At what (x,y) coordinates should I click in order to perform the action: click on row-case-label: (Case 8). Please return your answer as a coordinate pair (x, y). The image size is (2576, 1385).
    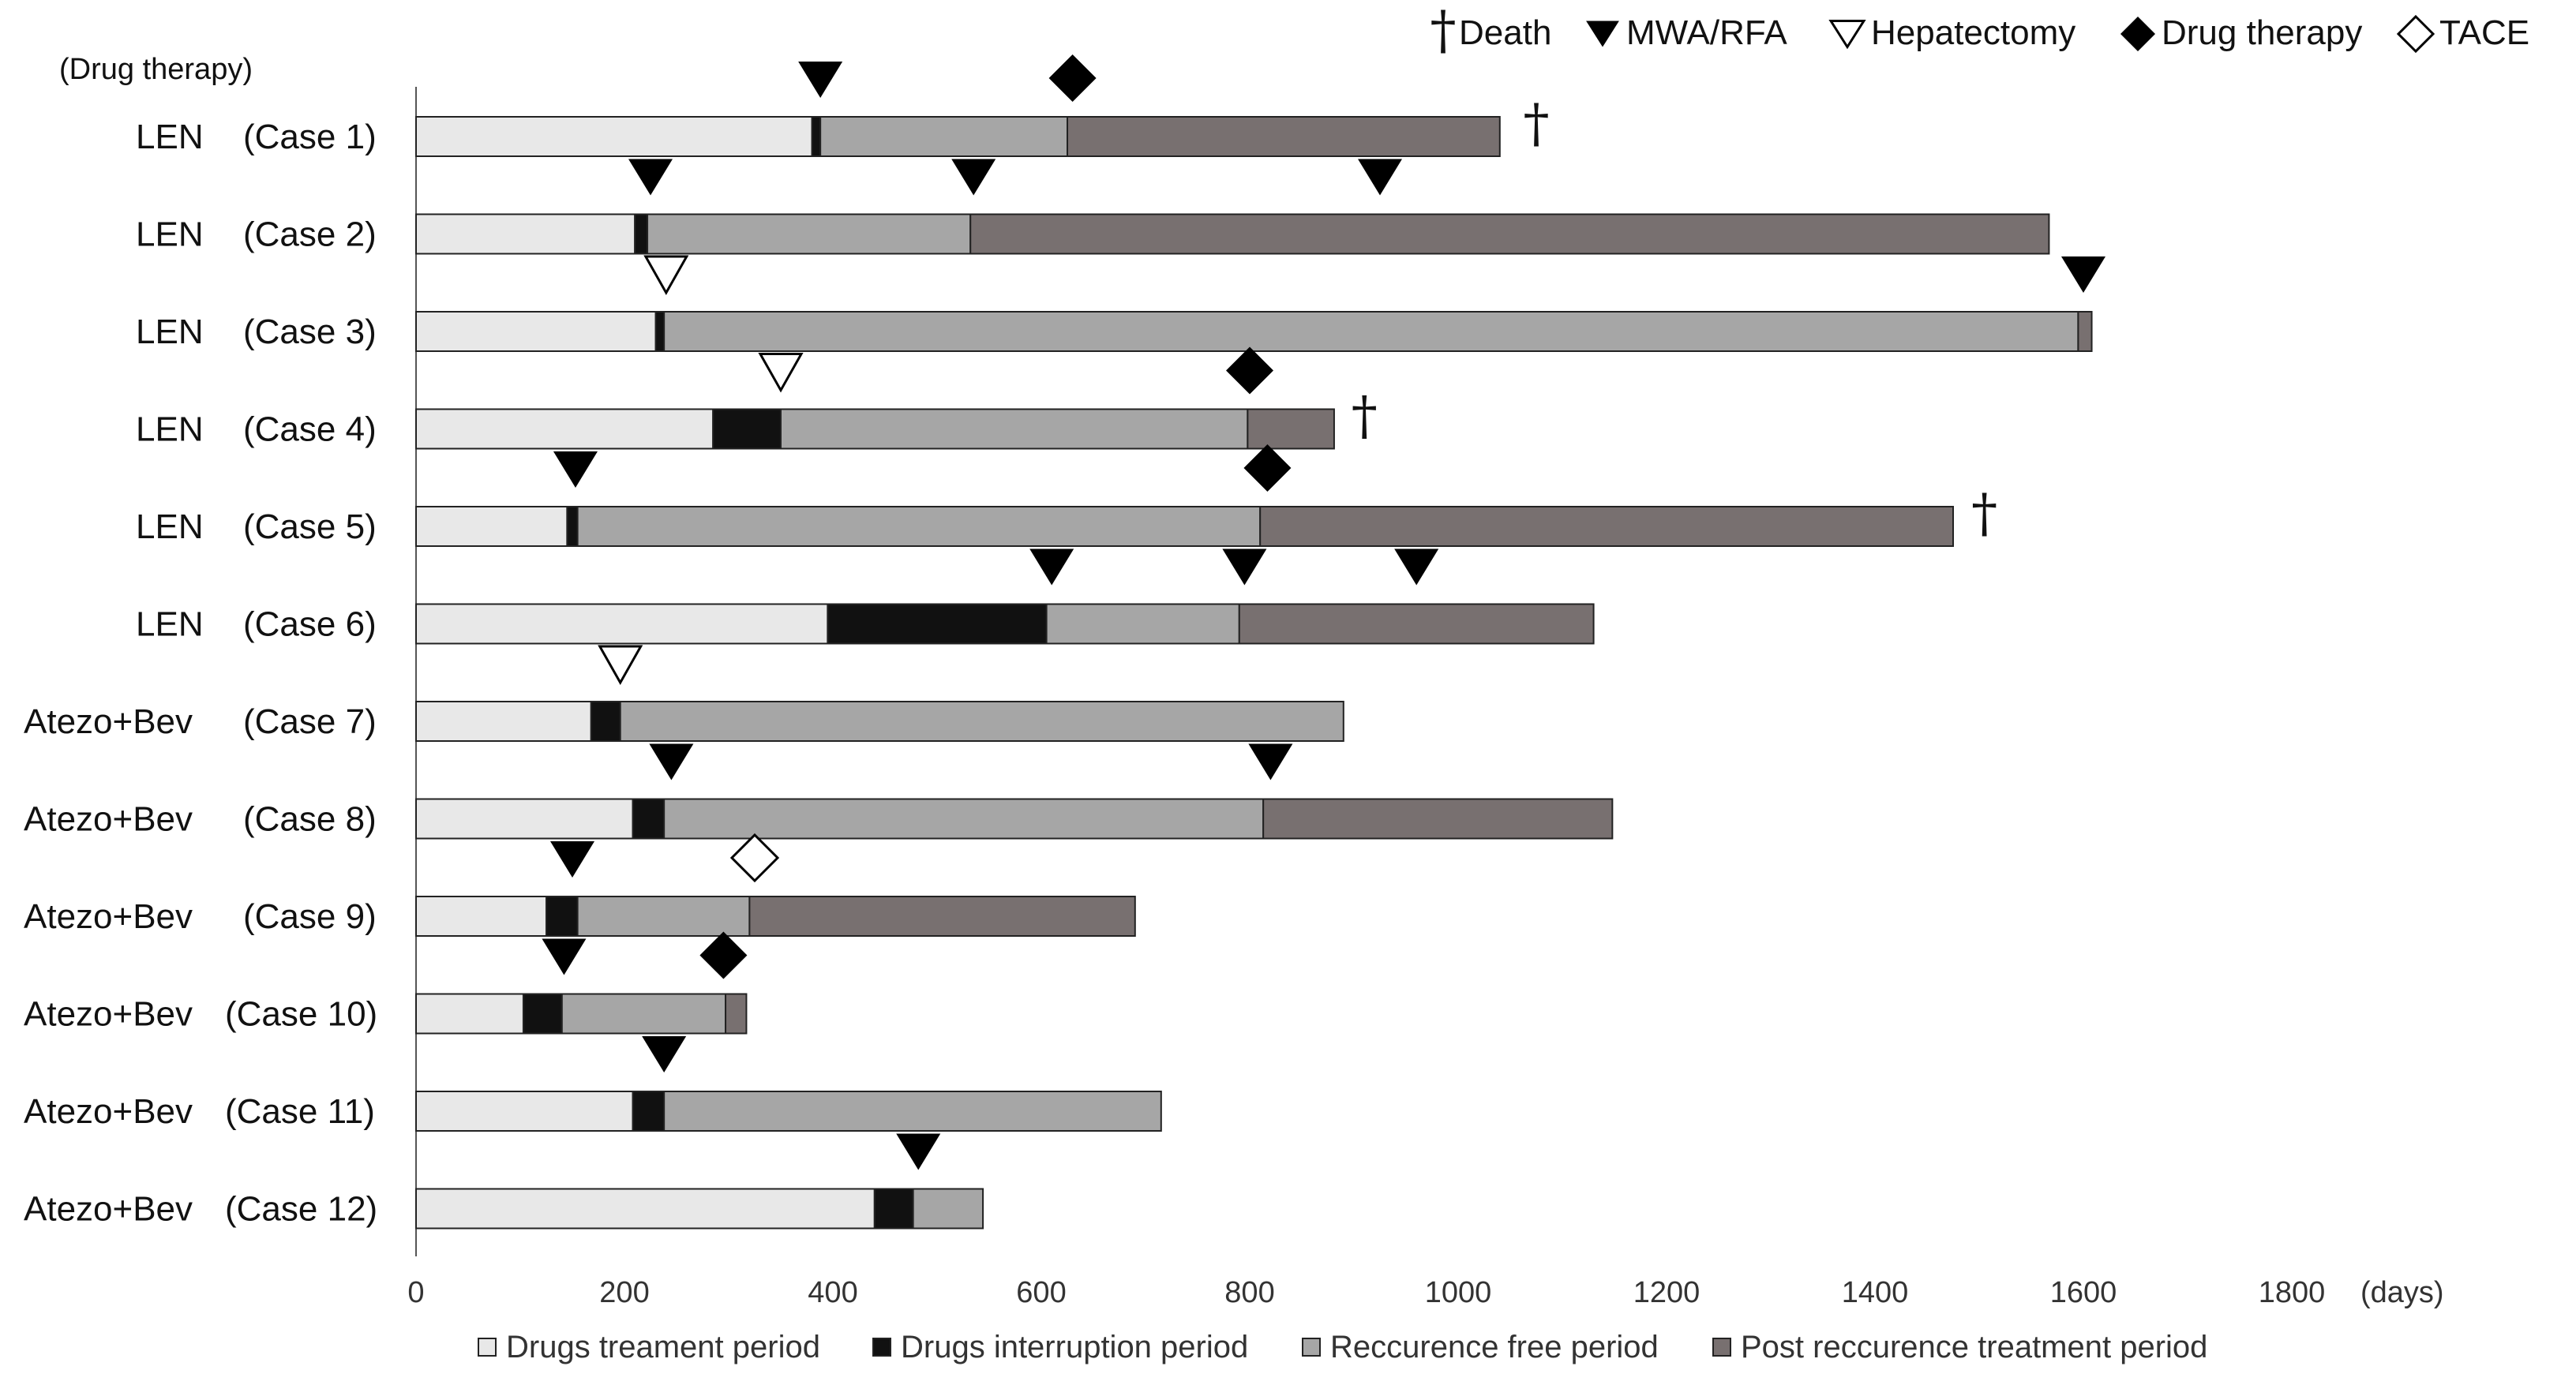
    Looking at the image, I should click on (310, 820).